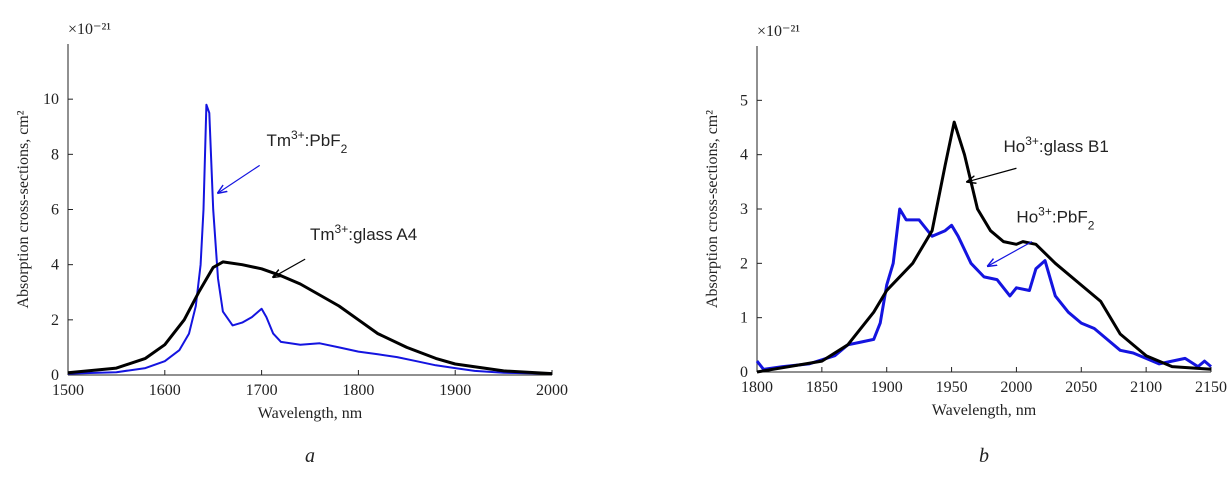  Describe the element at coordinates (1055, 219) in the screenshot. I see `series-label: Ho3+:PbF2` at that location.